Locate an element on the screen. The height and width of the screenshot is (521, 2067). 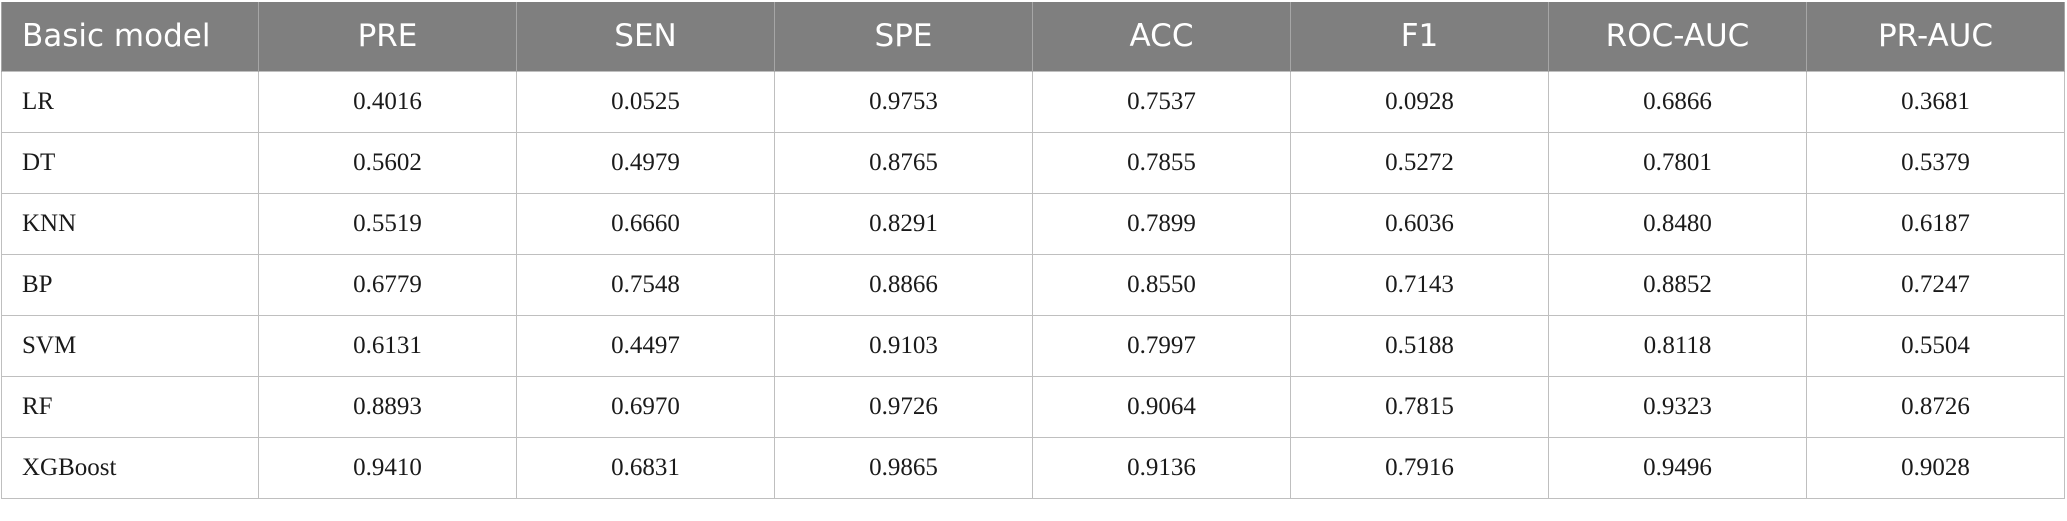
pre-cell: 0.5519 is located at coordinates (387, 223).